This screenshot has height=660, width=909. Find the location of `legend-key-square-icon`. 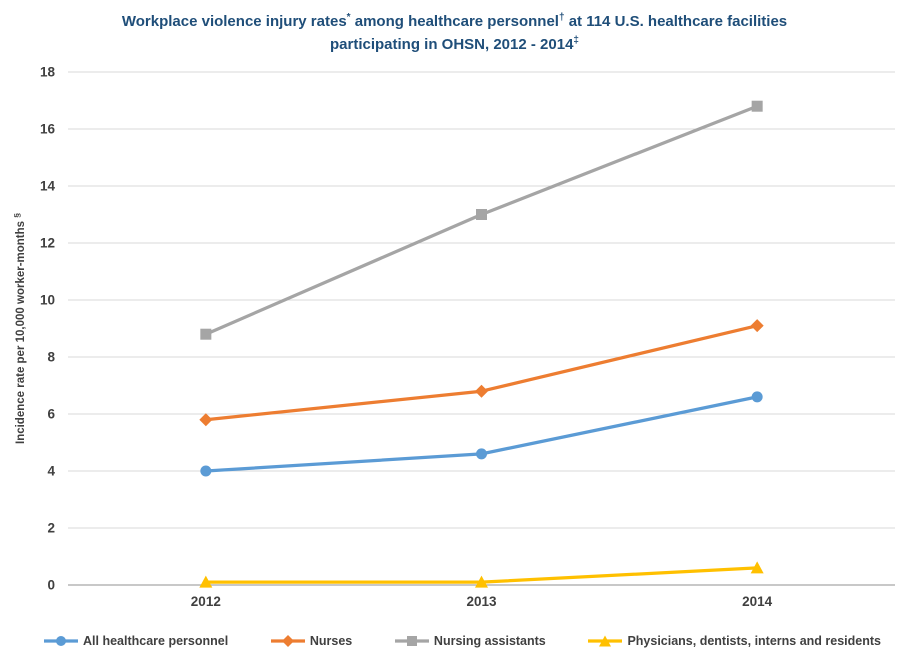

legend-key-square-icon is located at coordinates (411, 641).